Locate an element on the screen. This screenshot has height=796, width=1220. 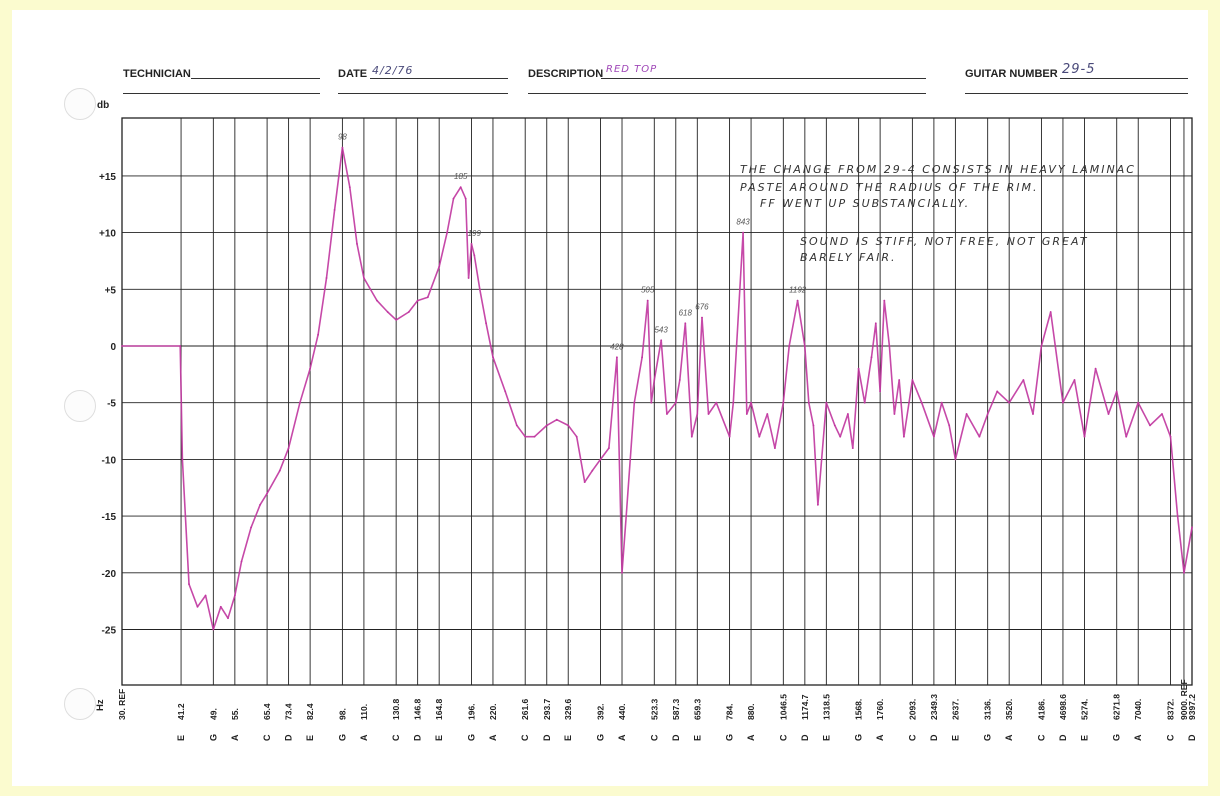
x-tick-frequency: 6271.8 is located at coordinates (1117, 707).